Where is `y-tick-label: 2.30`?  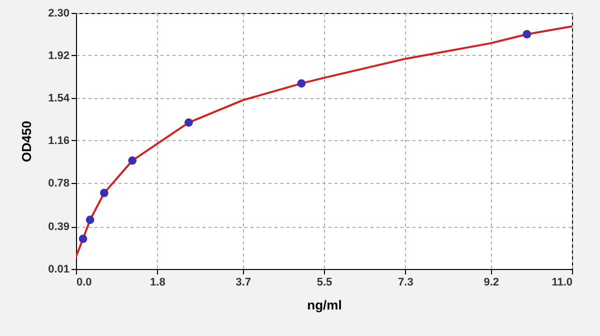 y-tick-label: 2.30 is located at coordinates (59, 14).